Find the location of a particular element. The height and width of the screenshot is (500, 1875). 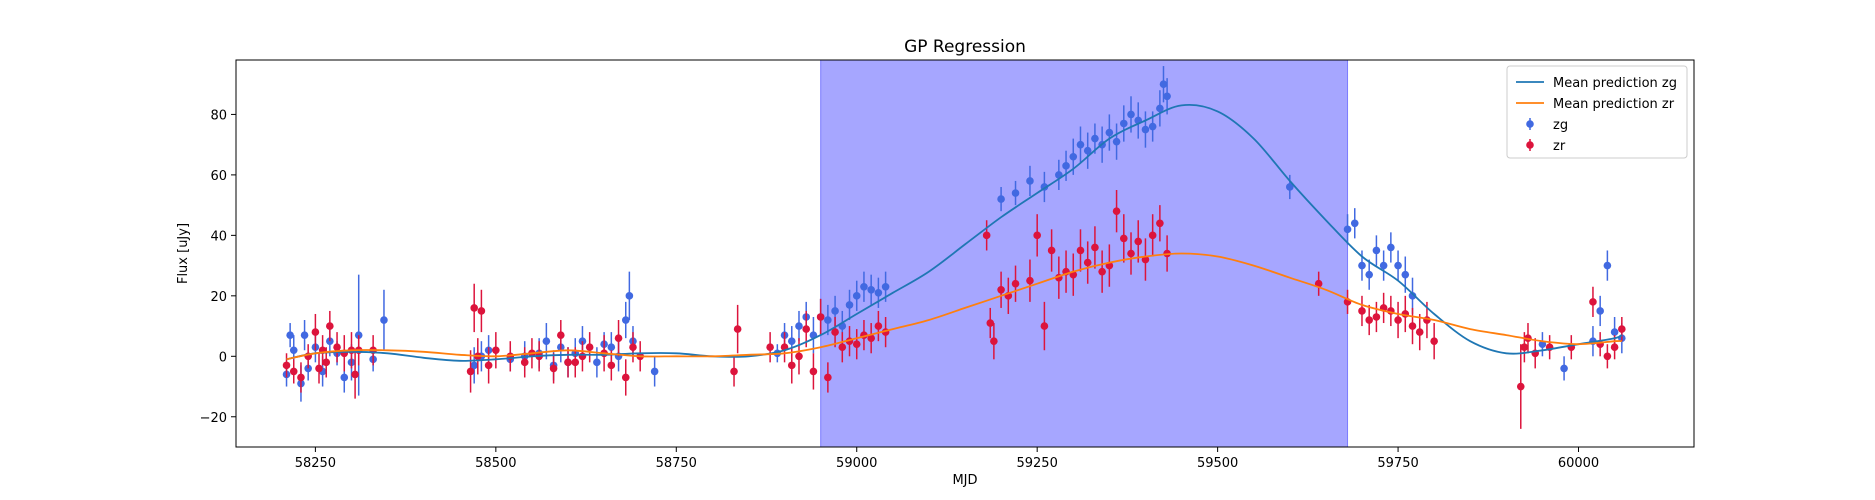

y-tick-label: 40 is located at coordinates (218, 236).